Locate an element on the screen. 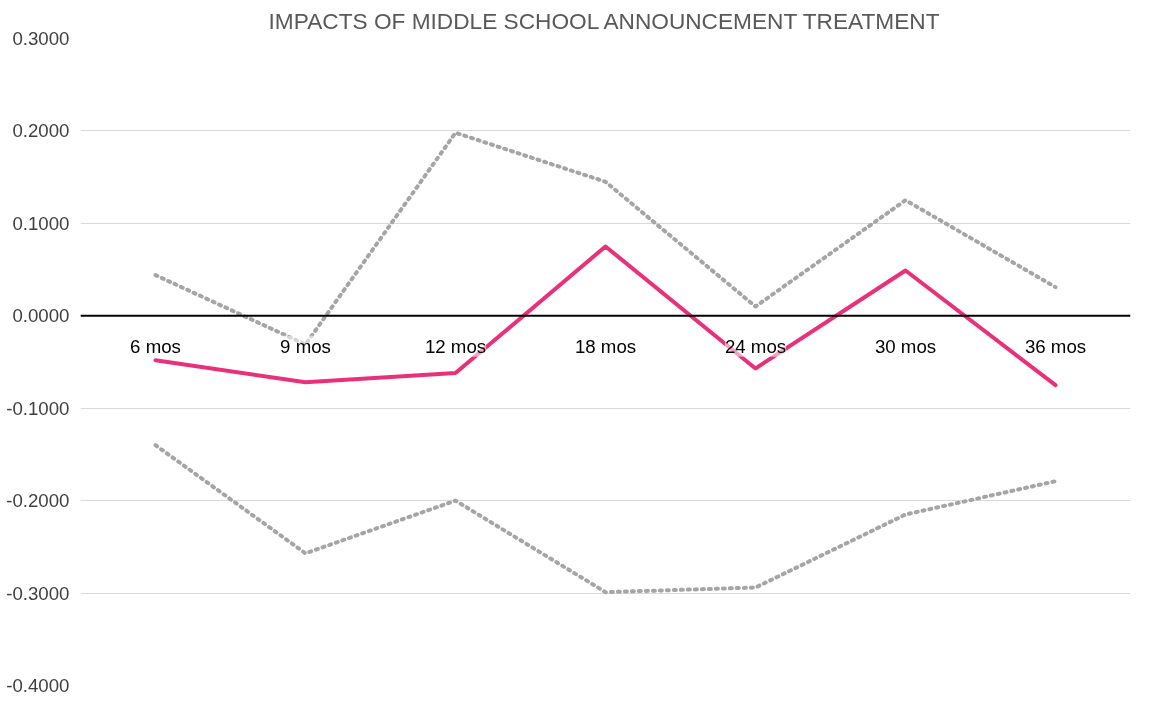 The image size is (1157, 713). x-tick-label: 30 mos is located at coordinates (905, 346).